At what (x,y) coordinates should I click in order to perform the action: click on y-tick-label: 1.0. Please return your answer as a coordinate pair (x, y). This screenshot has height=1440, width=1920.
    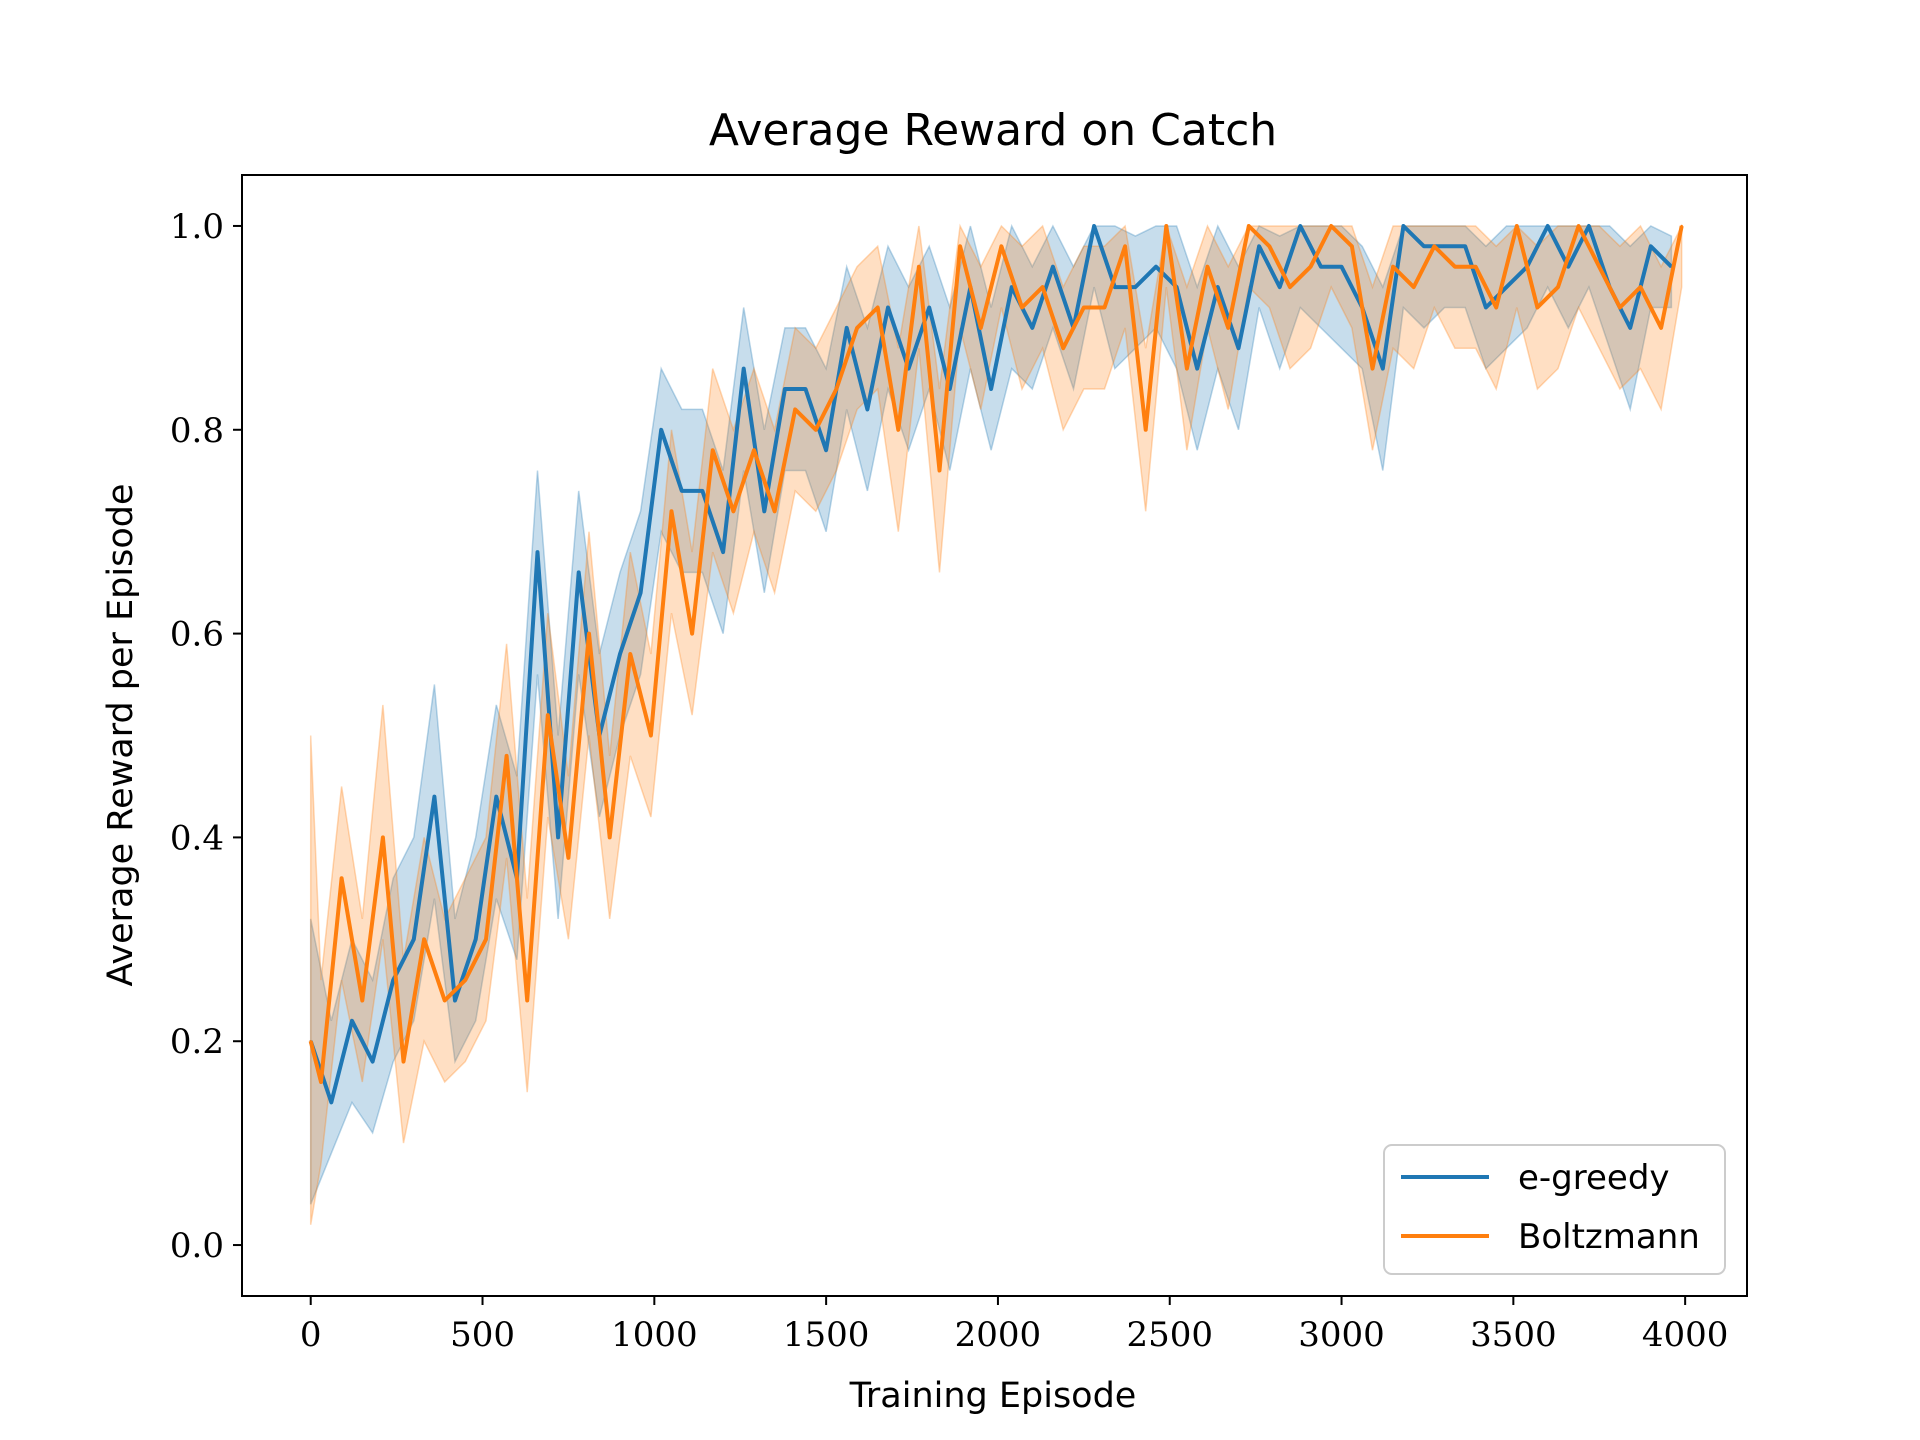
    Looking at the image, I should click on (197, 227).